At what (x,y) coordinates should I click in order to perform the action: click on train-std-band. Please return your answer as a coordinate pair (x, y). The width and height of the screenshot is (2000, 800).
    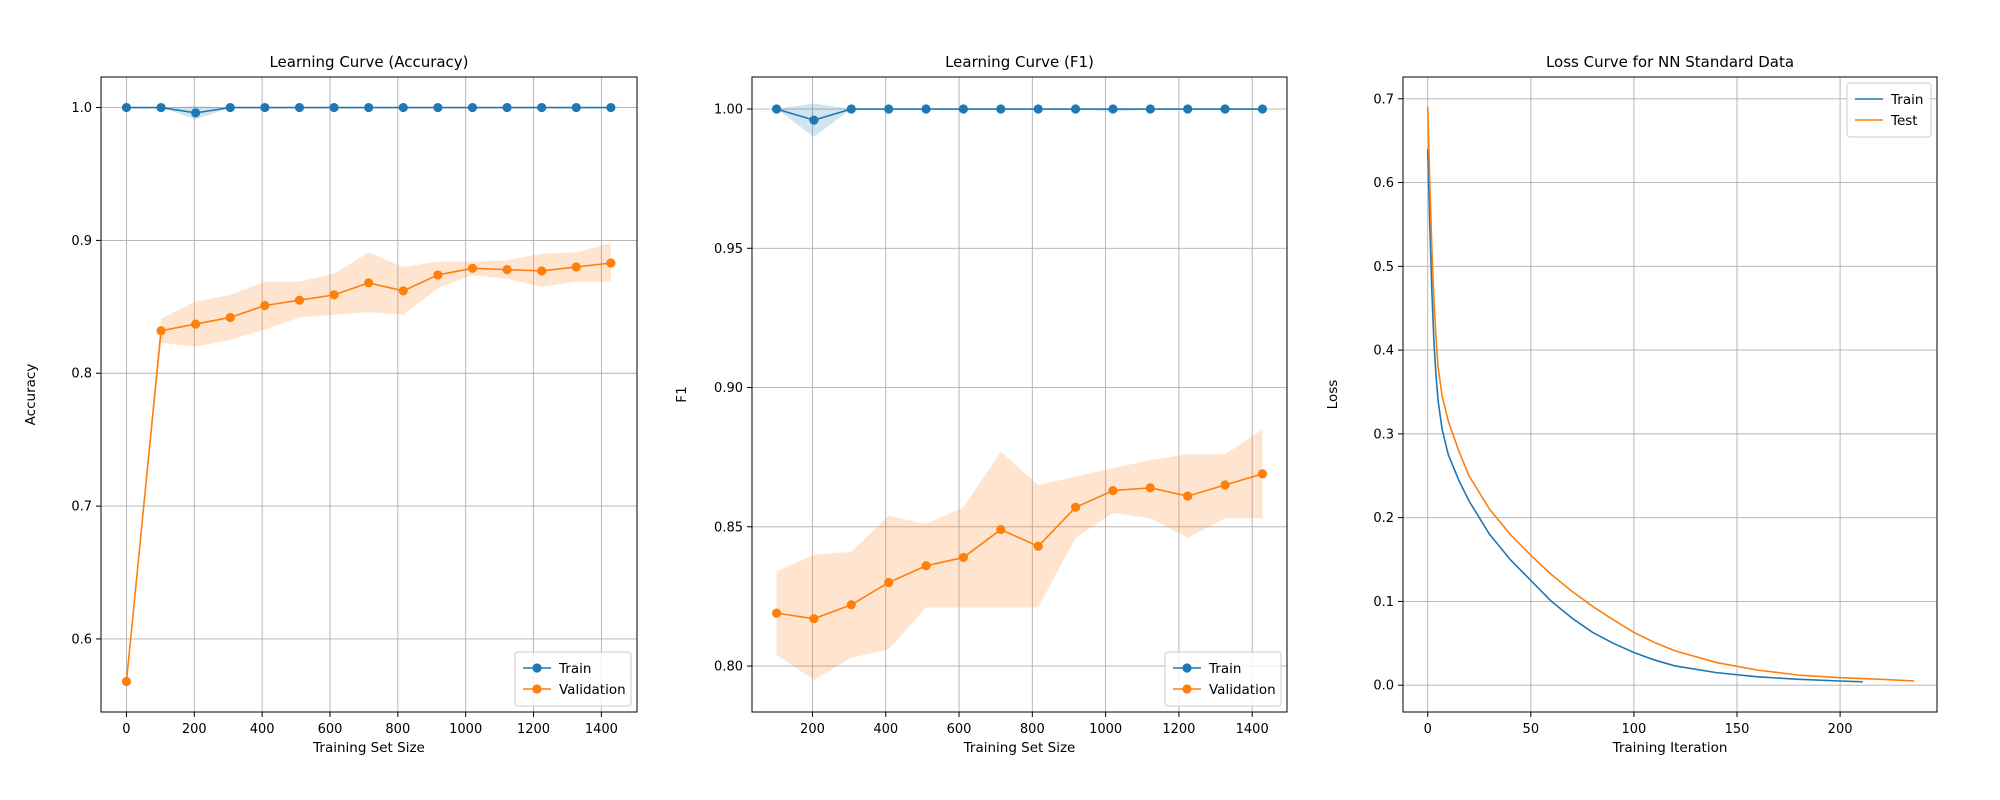
    Looking at the image, I should click on (1019, 120).